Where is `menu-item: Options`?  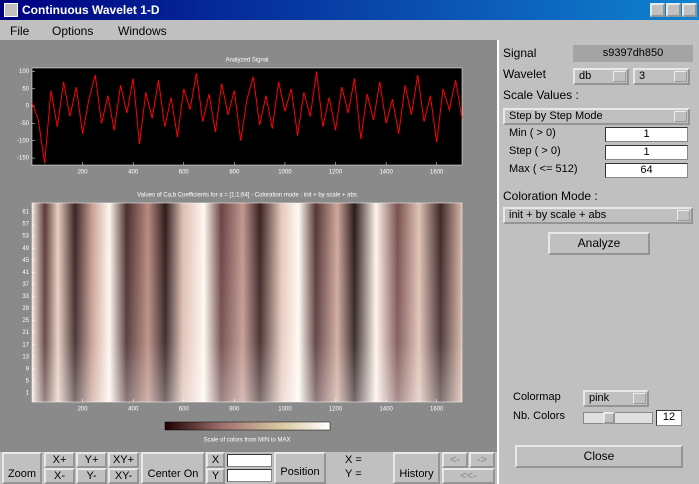
menu-item: Options is located at coordinates (73, 31).